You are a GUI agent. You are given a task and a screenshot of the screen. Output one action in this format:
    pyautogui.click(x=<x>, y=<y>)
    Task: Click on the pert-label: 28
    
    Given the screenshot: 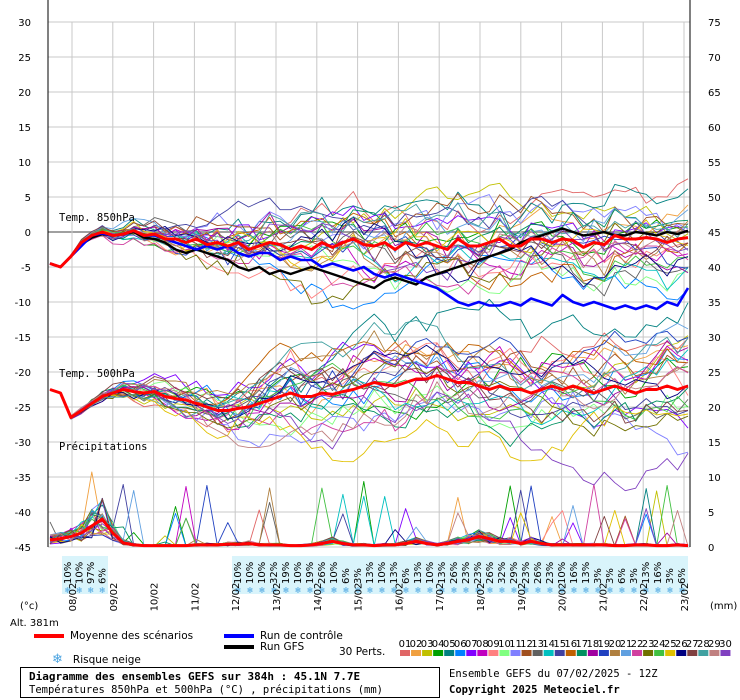 What is the action you would take?
    pyautogui.click(x=703, y=644)
    